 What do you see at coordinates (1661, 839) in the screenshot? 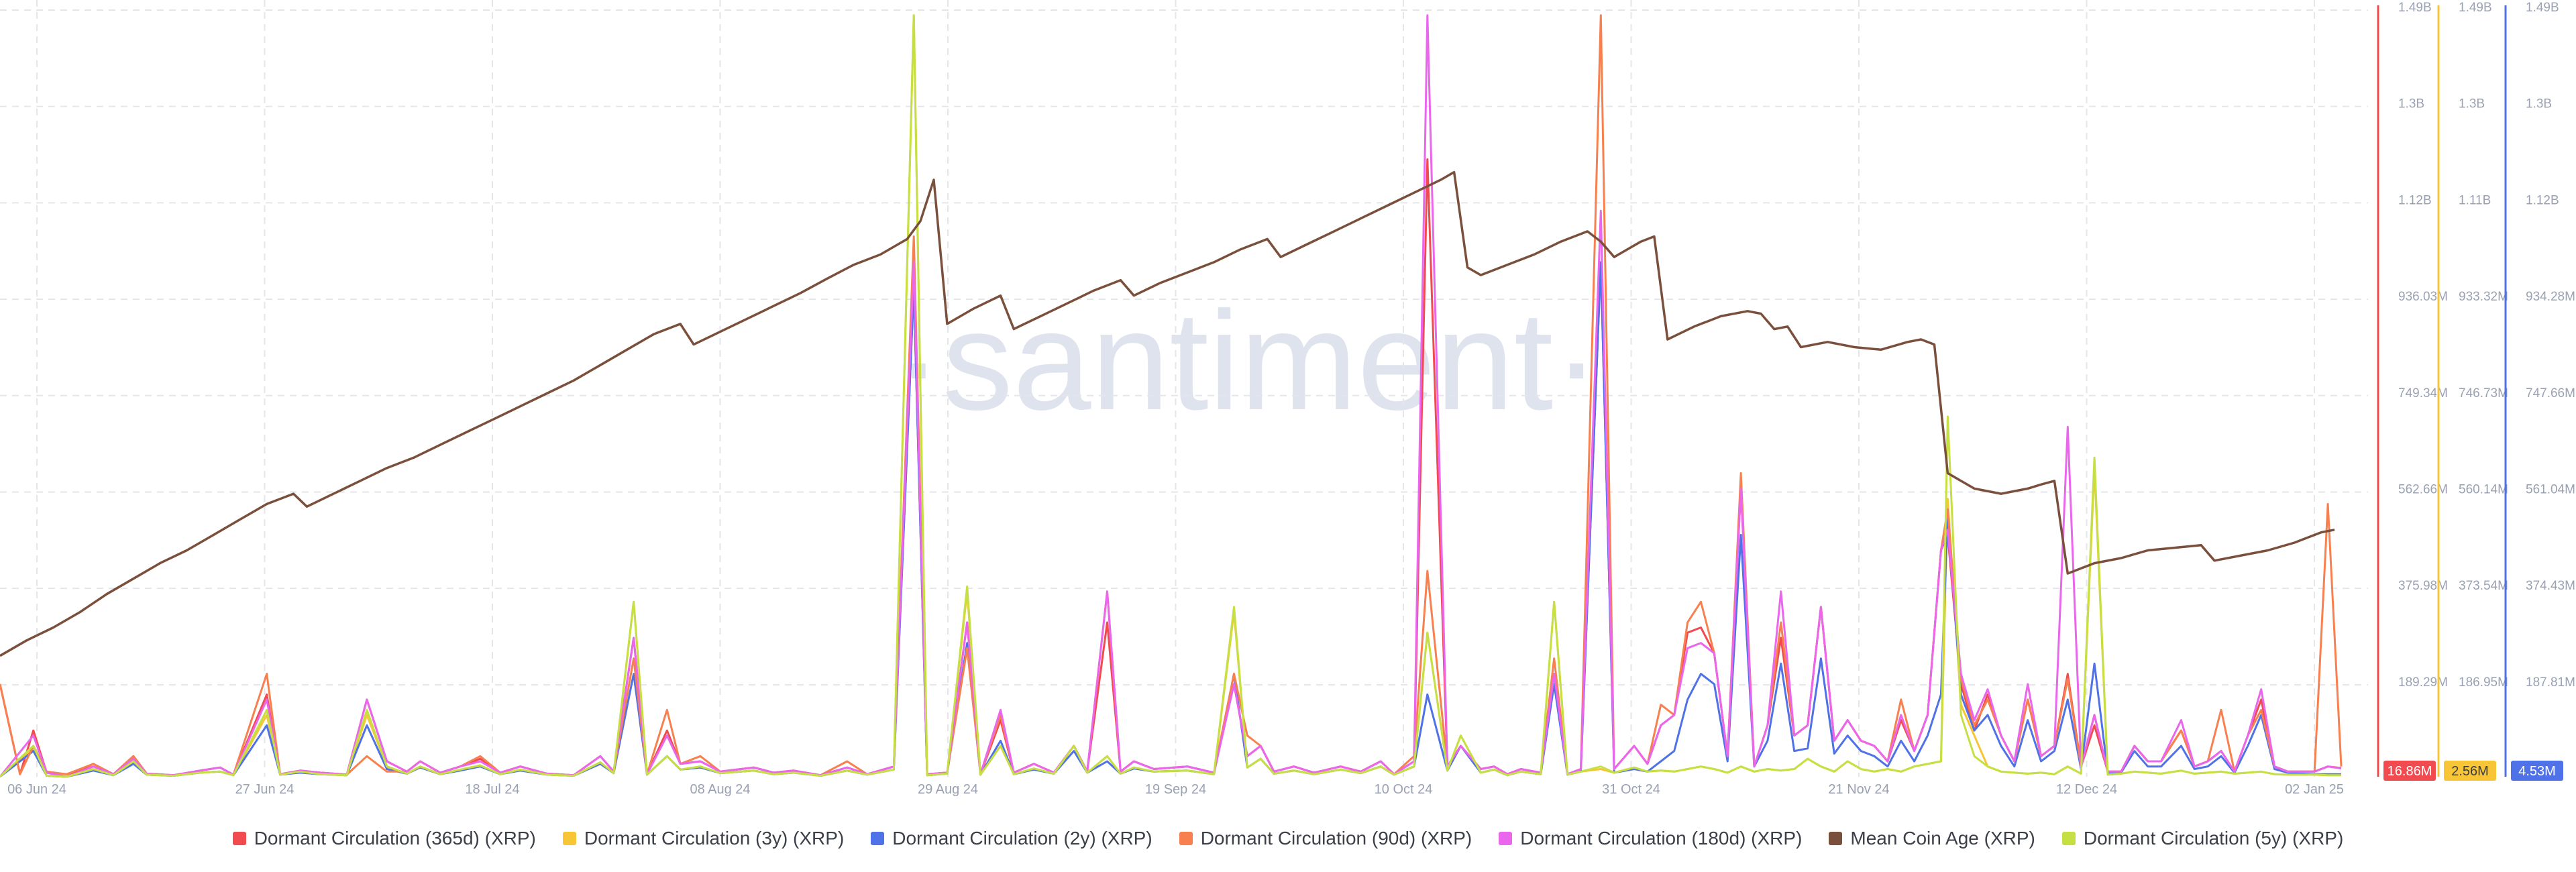
I see `legend-label: Dormant Circulation (180d) (XRP)` at bounding box center [1661, 839].